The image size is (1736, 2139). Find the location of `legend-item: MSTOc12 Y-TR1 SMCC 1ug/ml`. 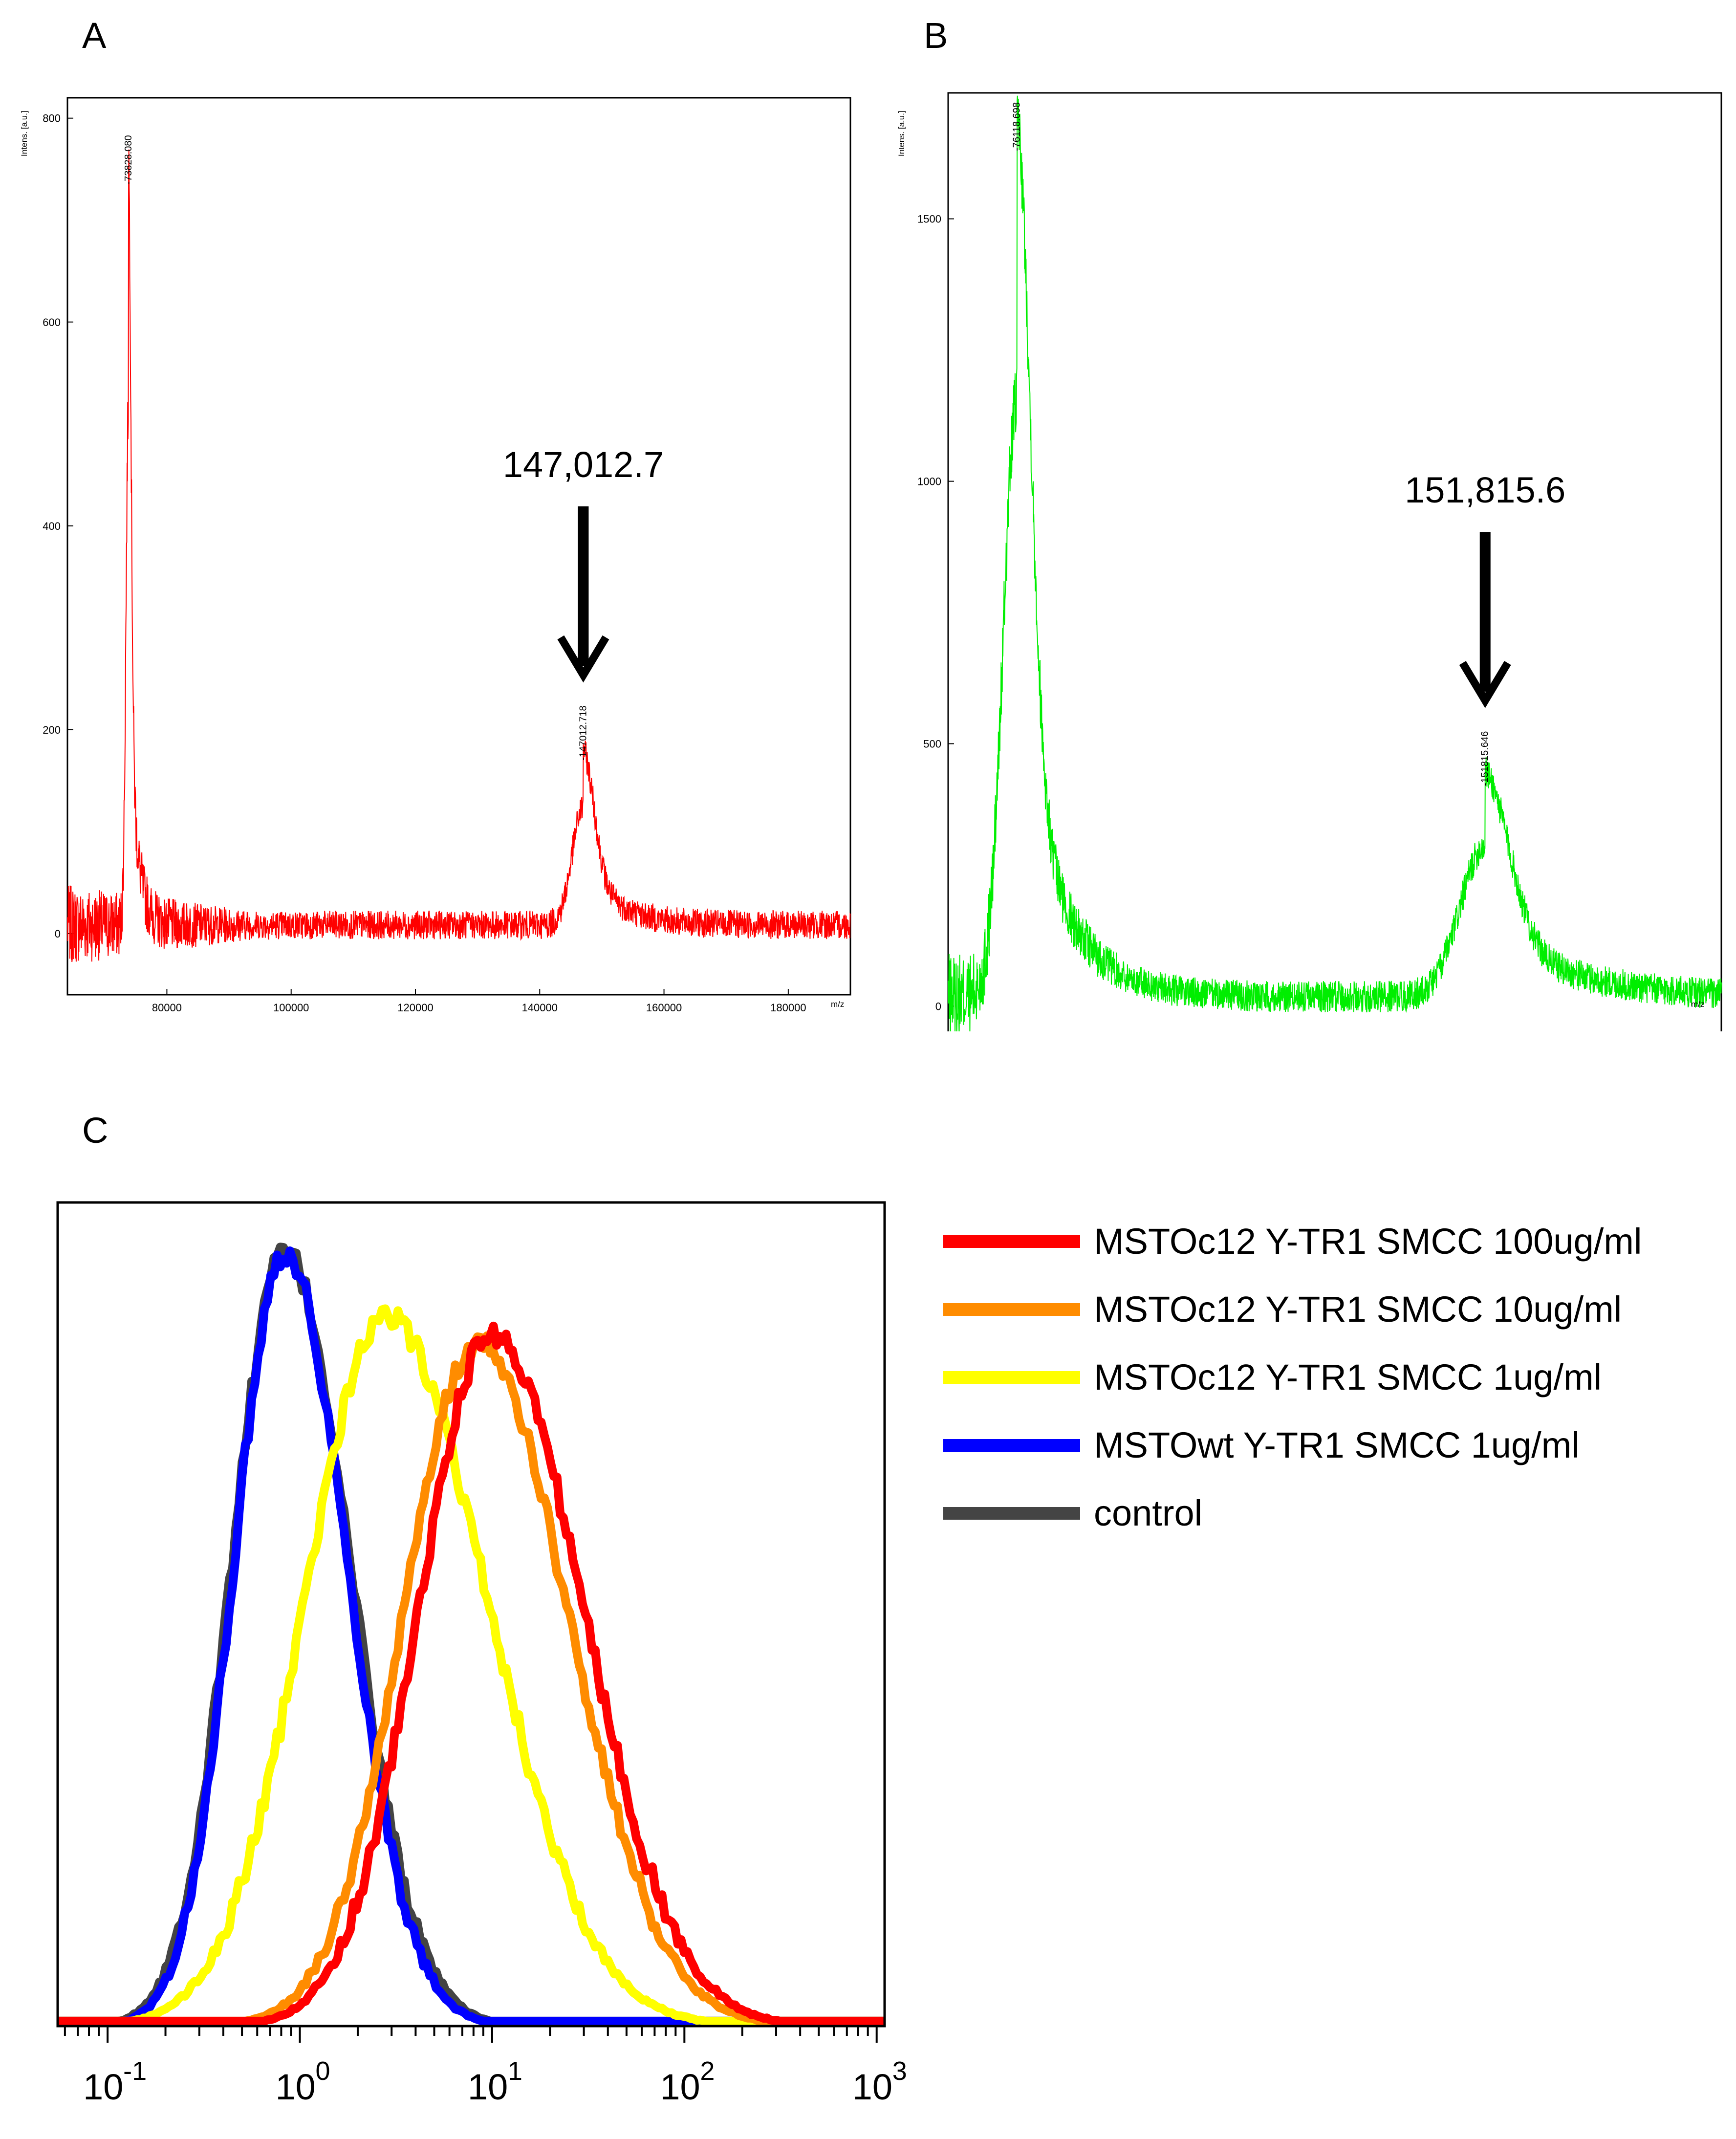

legend-item: MSTOc12 Y-TR1 SMCC 1ug/ml is located at coordinates (1292, 1377).